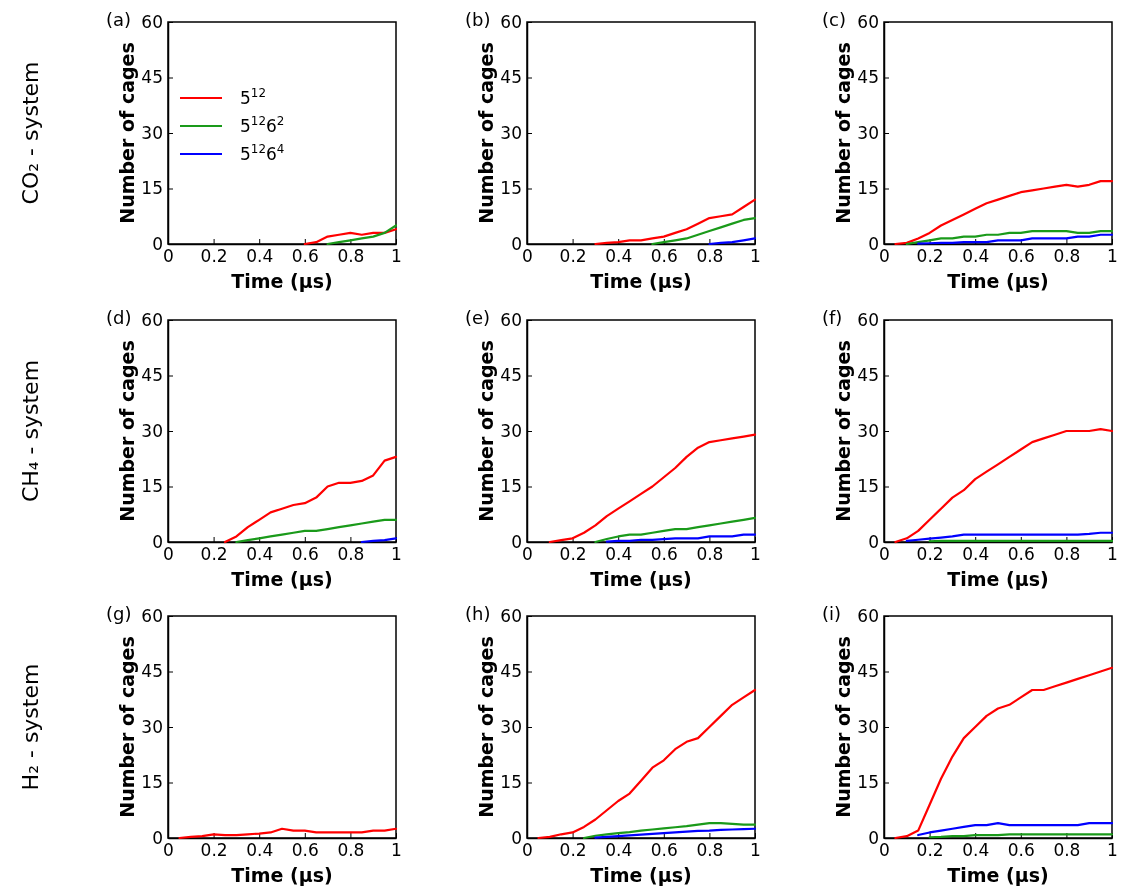  I want to click on text: CH₄ - system, so click(30, 431).